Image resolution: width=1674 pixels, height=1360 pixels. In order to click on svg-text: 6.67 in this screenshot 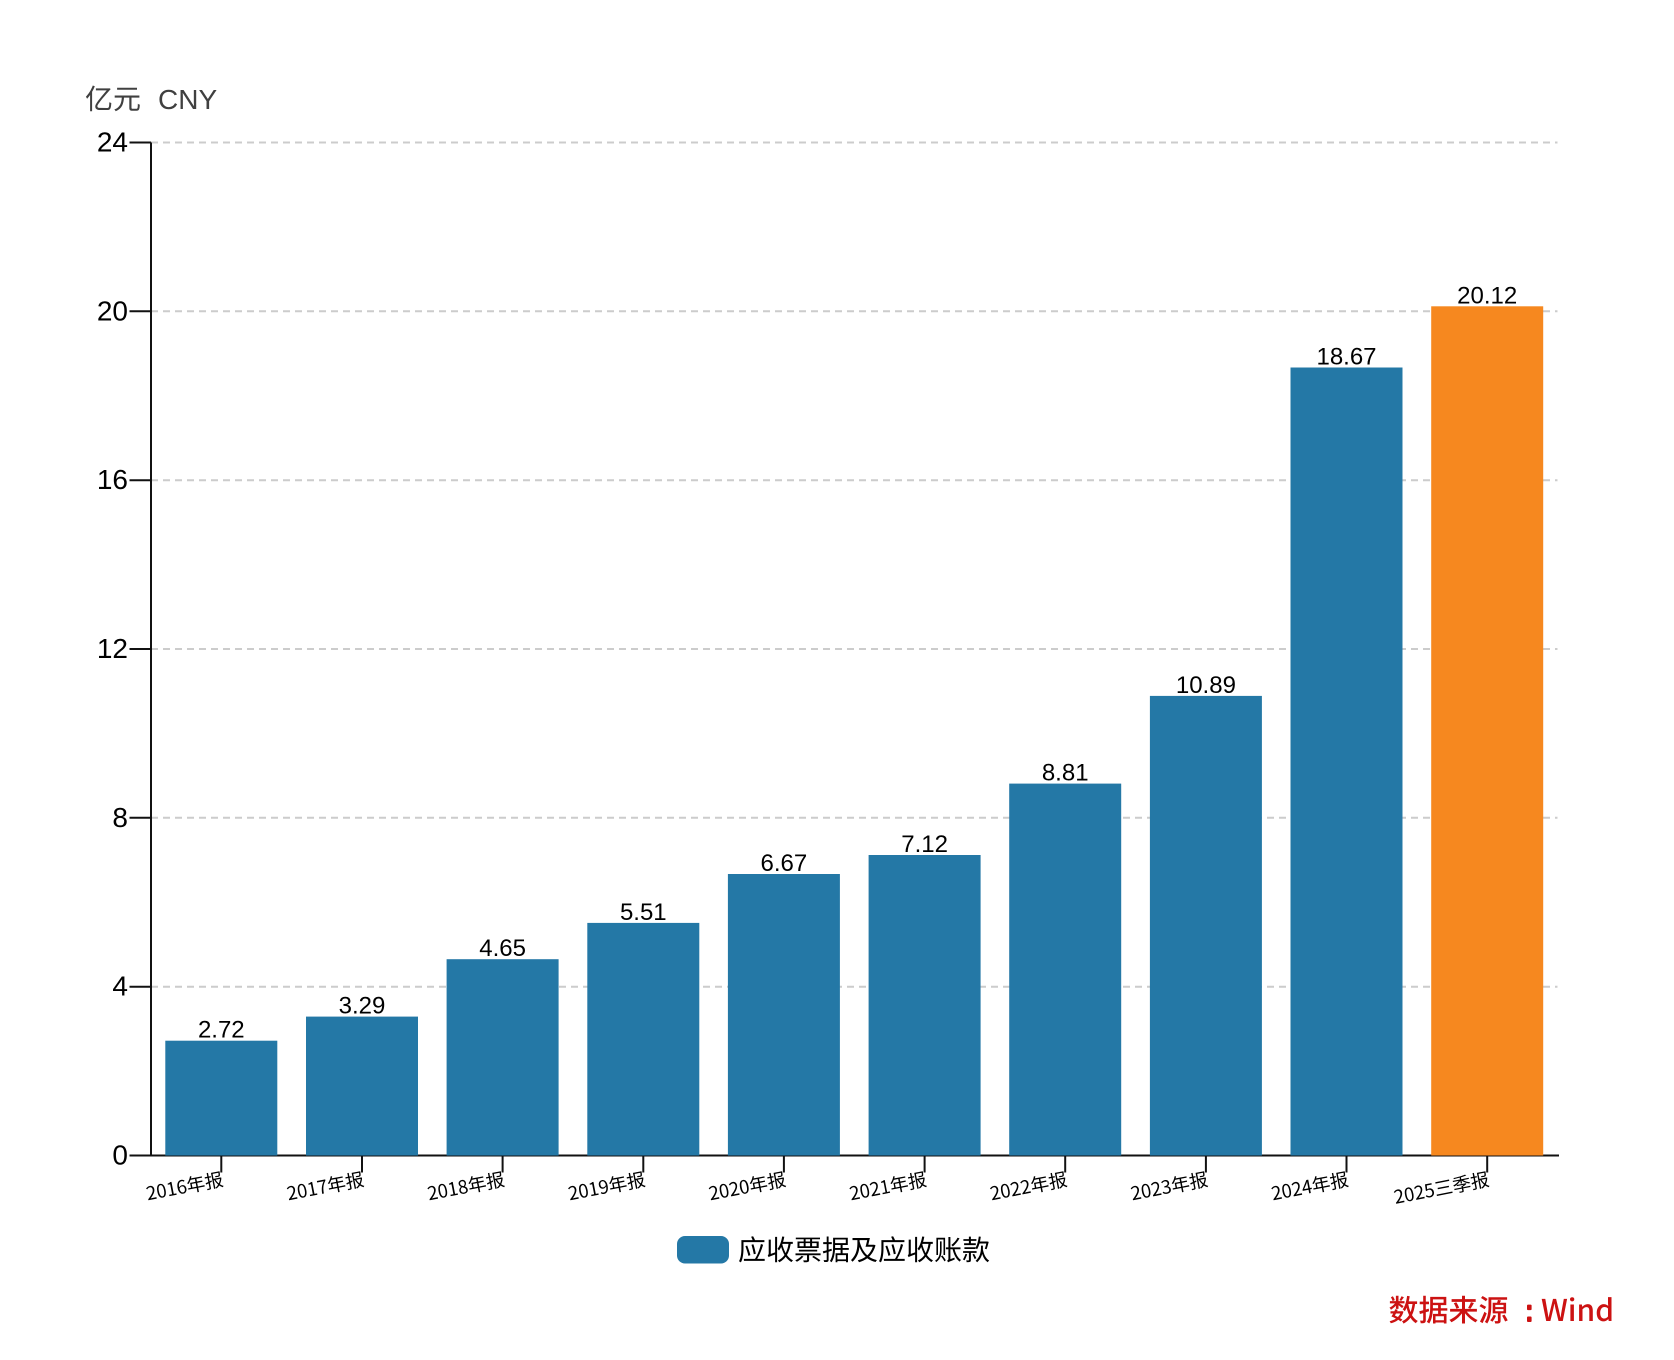, I will do `click(784, 863)`.